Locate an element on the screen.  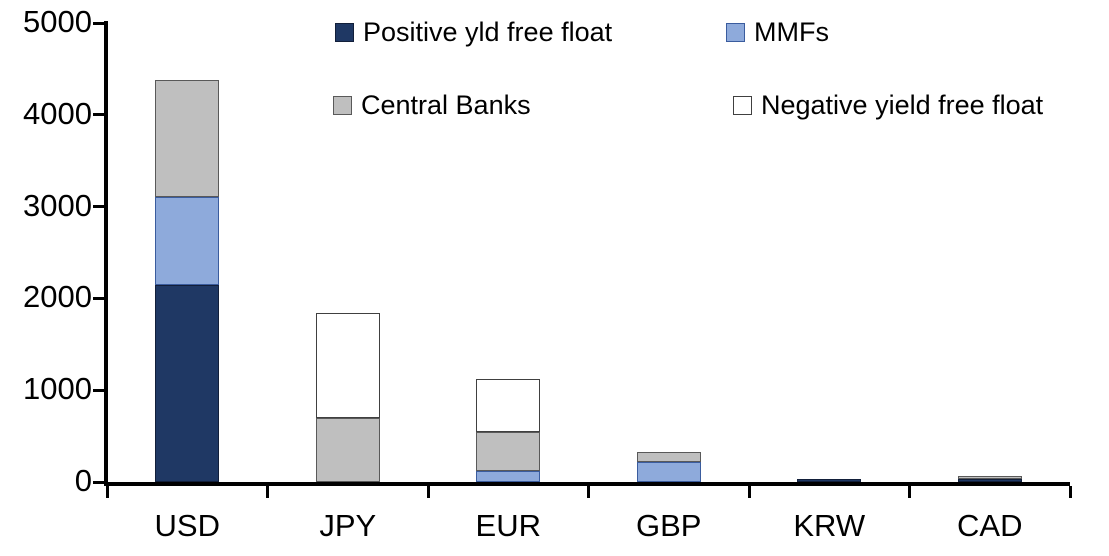
legend-label: Positive yld free float is located at coordinates (488, 32).